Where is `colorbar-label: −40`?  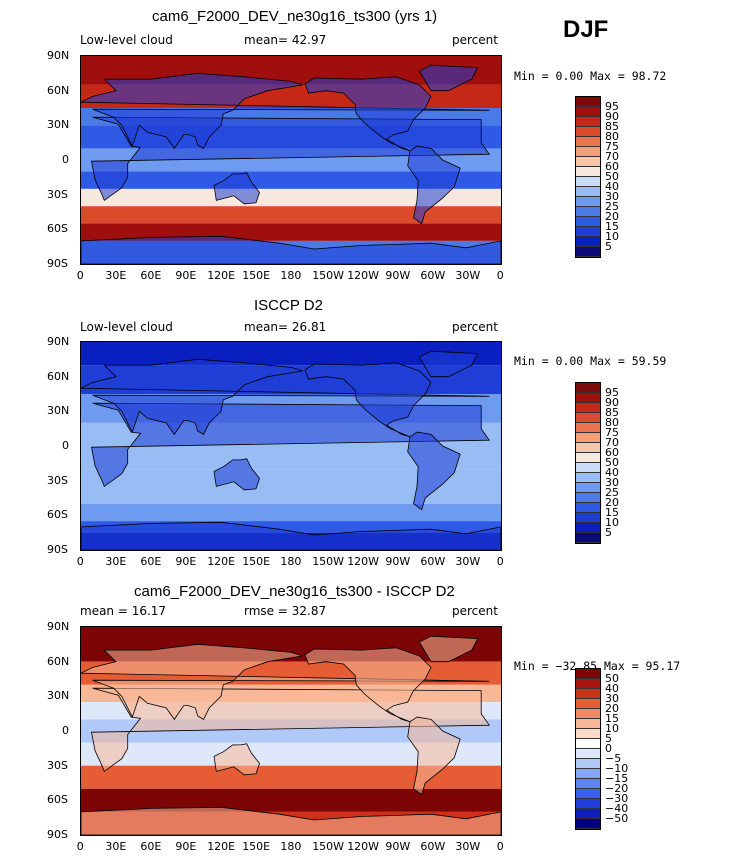
colorbar-label: −40 is located at coordinates (617, 808).